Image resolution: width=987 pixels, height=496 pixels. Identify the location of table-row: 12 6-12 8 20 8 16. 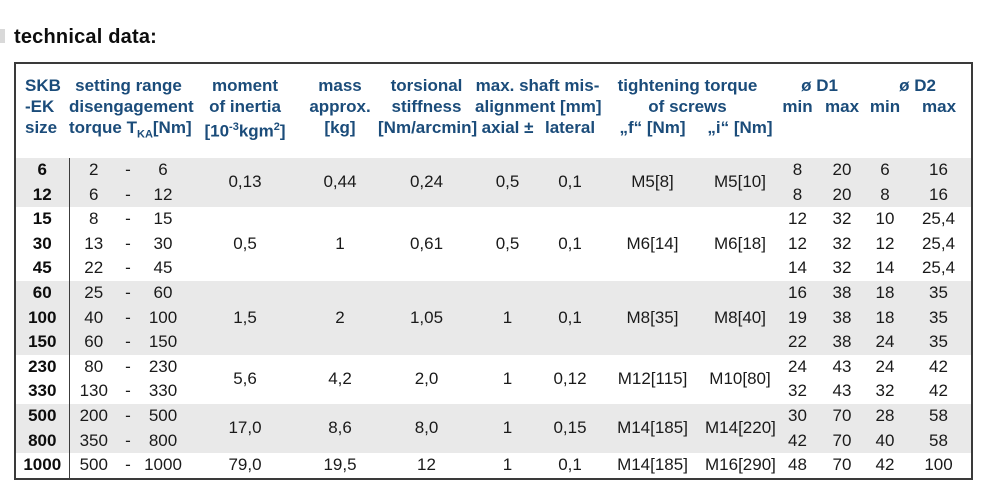
(494, 195).